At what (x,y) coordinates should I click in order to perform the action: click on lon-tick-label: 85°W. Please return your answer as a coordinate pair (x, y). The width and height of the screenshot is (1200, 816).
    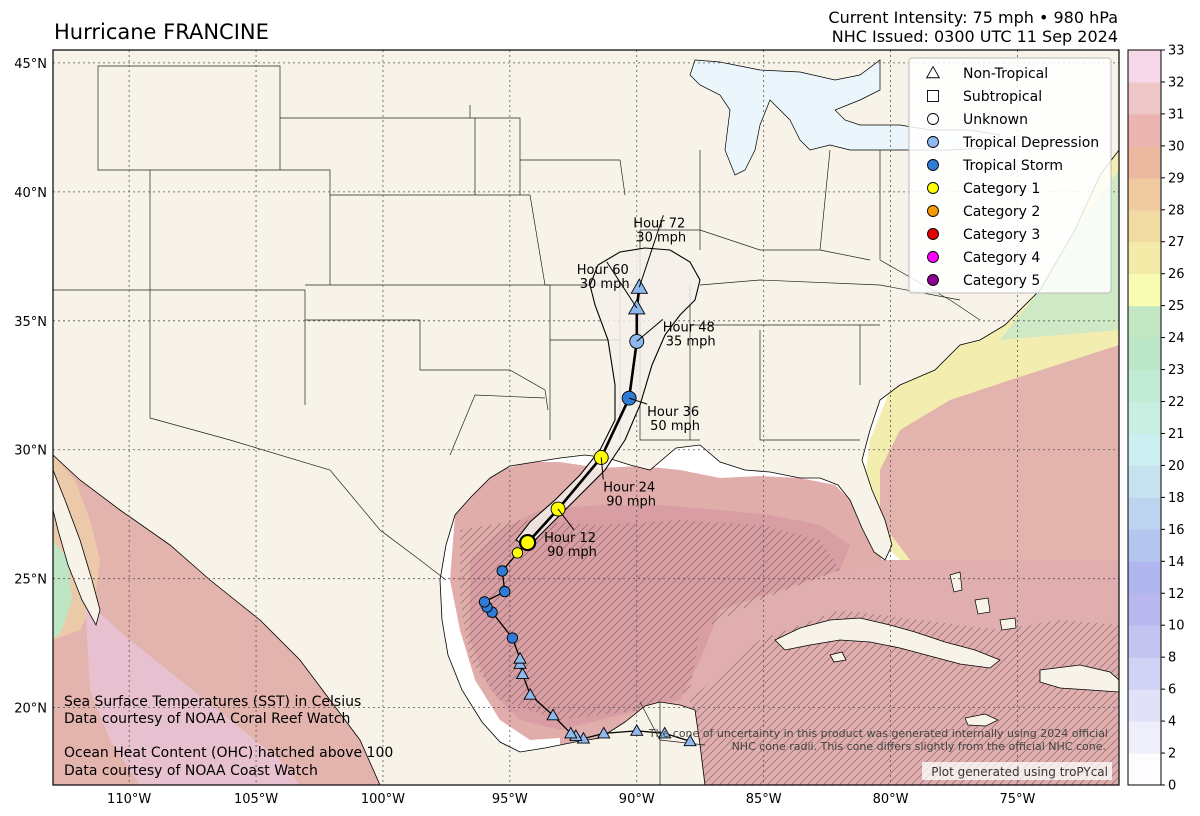
    Looking at the image, I should click on (764, 799).